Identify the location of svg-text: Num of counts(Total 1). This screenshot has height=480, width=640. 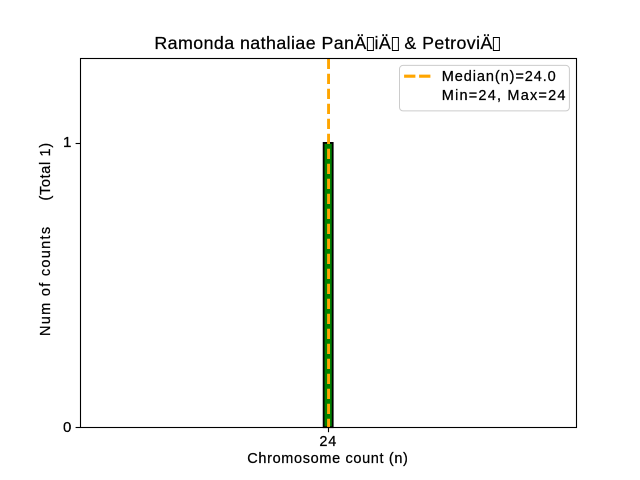
(46, 239).